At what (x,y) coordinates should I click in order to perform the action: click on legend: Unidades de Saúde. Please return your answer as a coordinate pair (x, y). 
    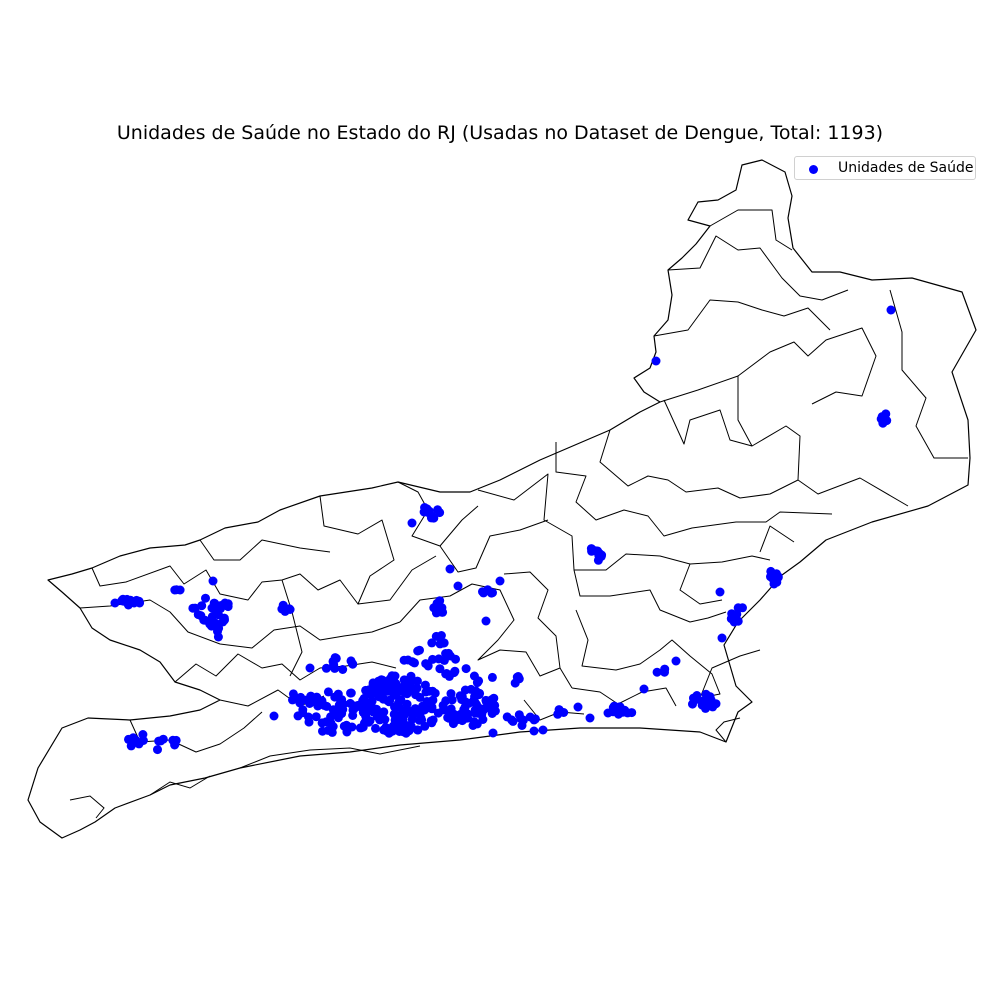
    Looking at the image, I should click on (885, 168).